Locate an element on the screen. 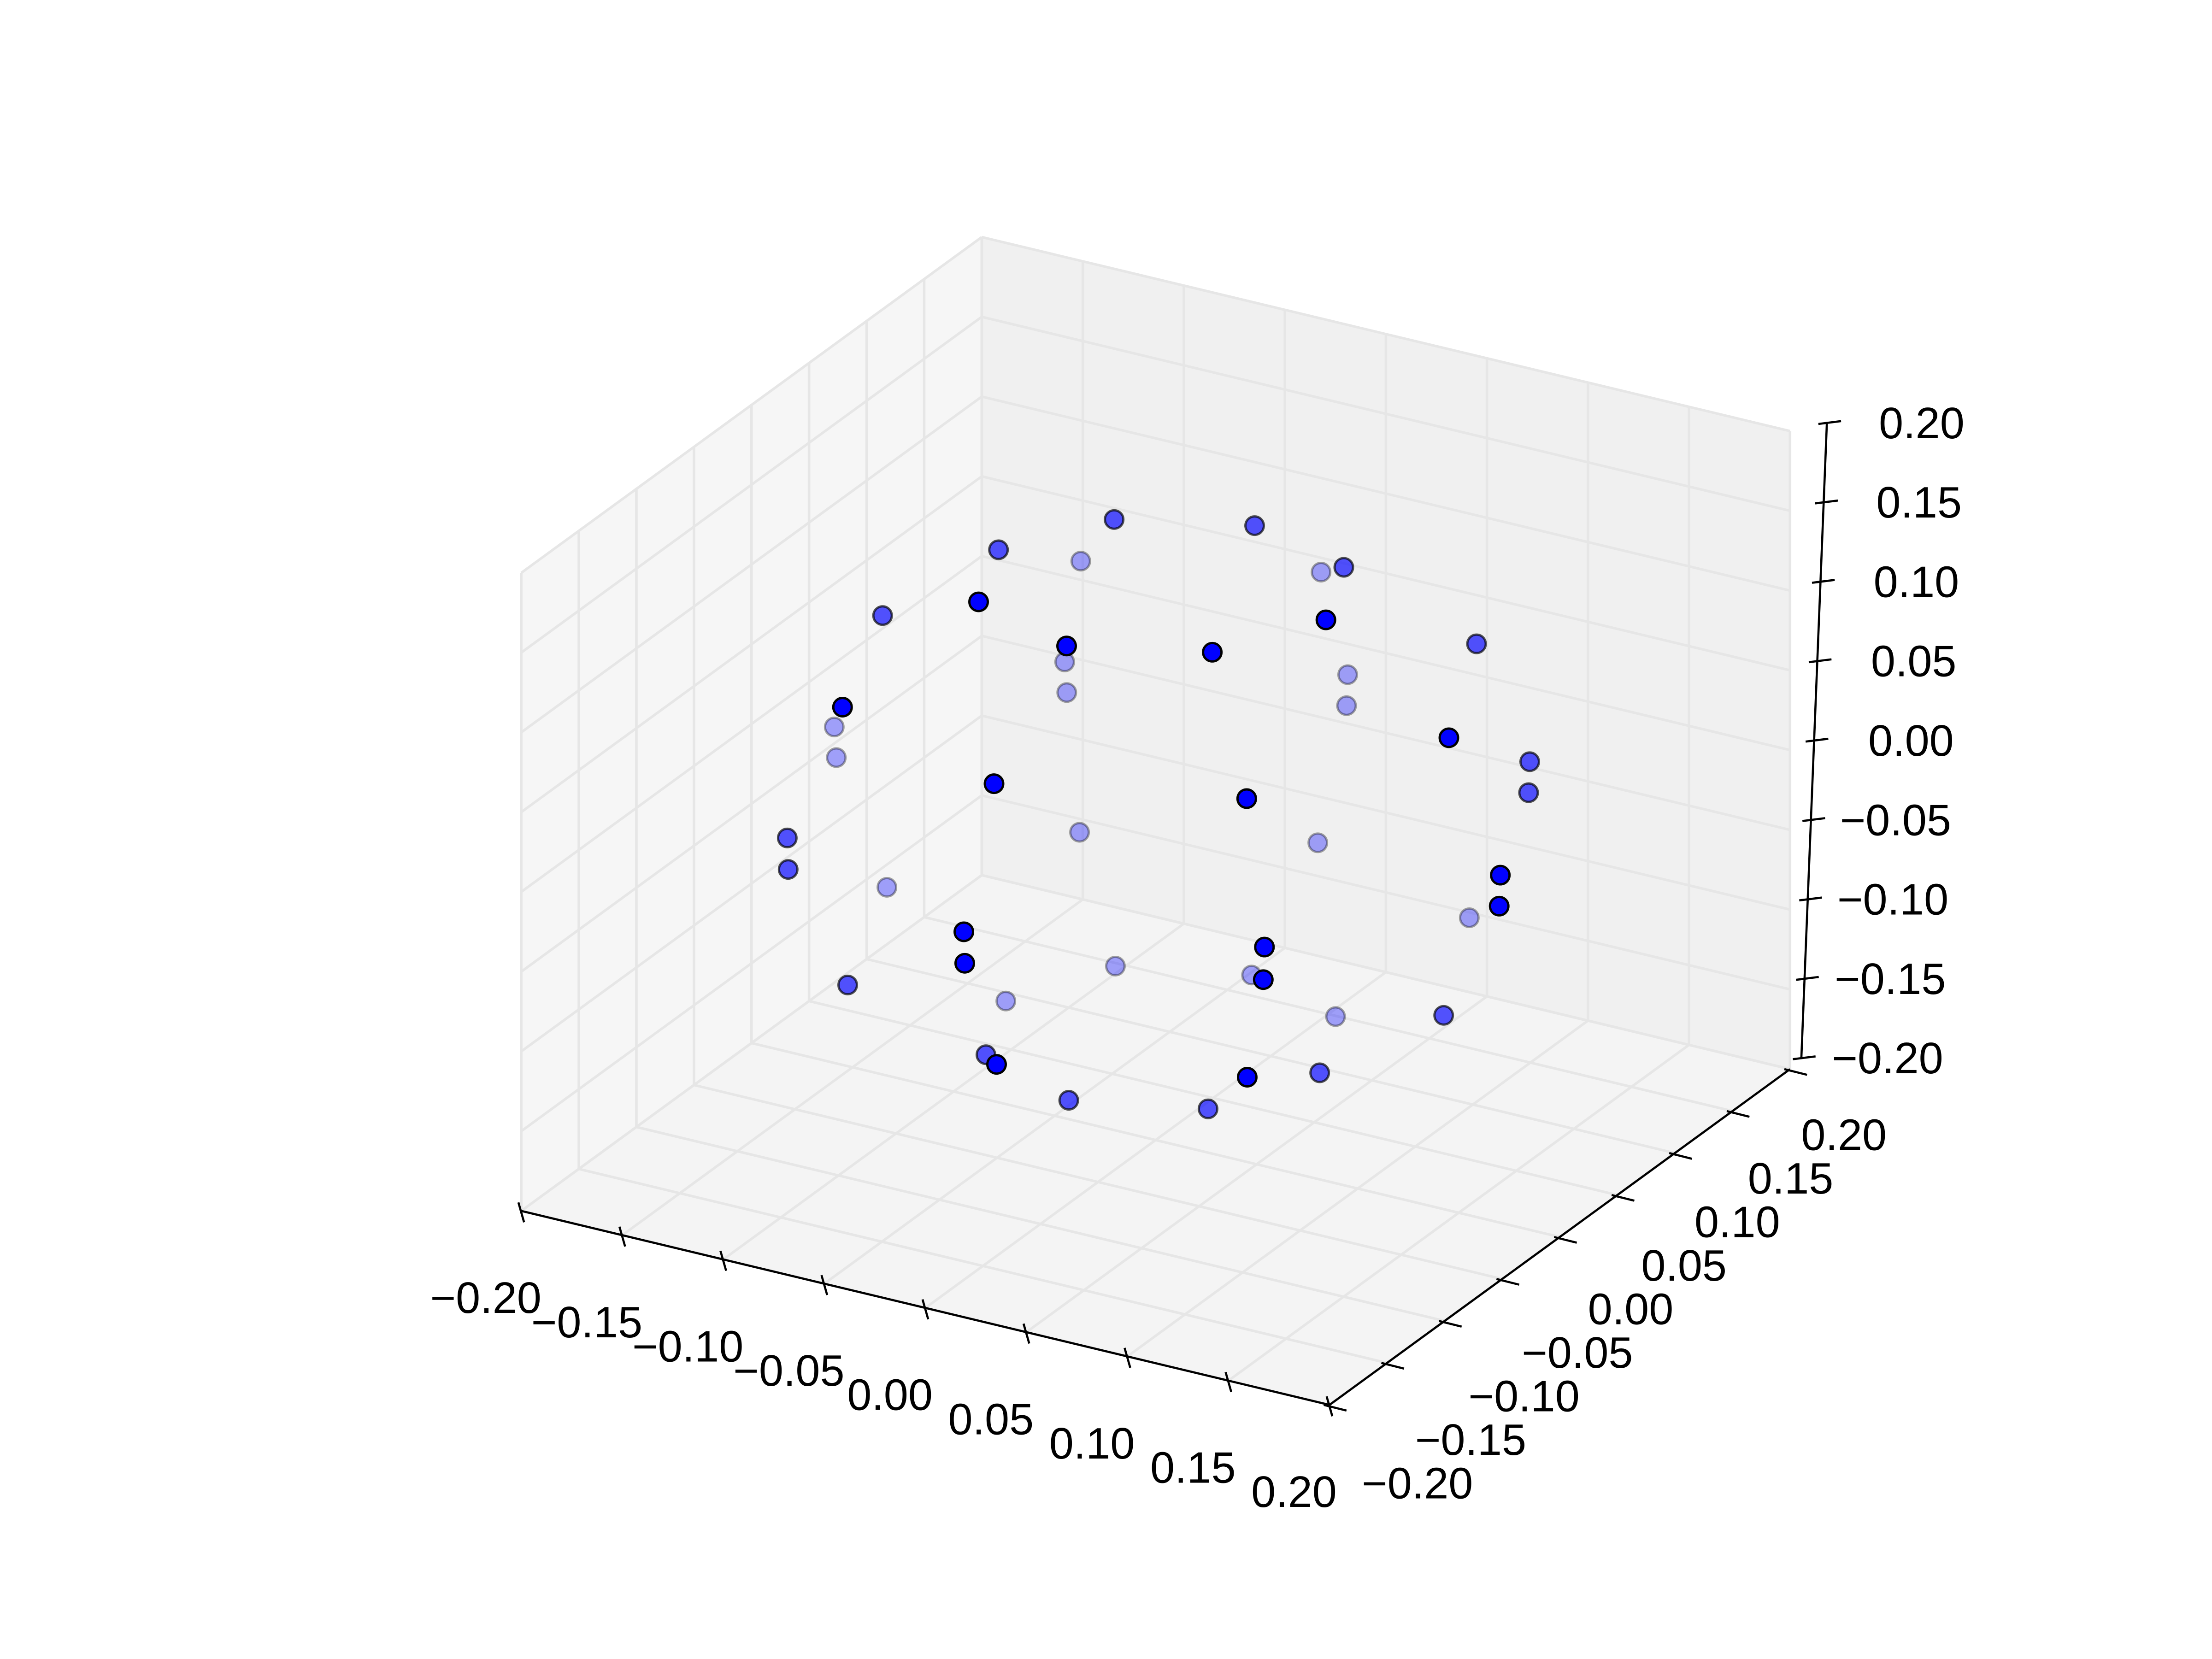  x-tick-label: 0.05 is located at coordinates (991, 1419).